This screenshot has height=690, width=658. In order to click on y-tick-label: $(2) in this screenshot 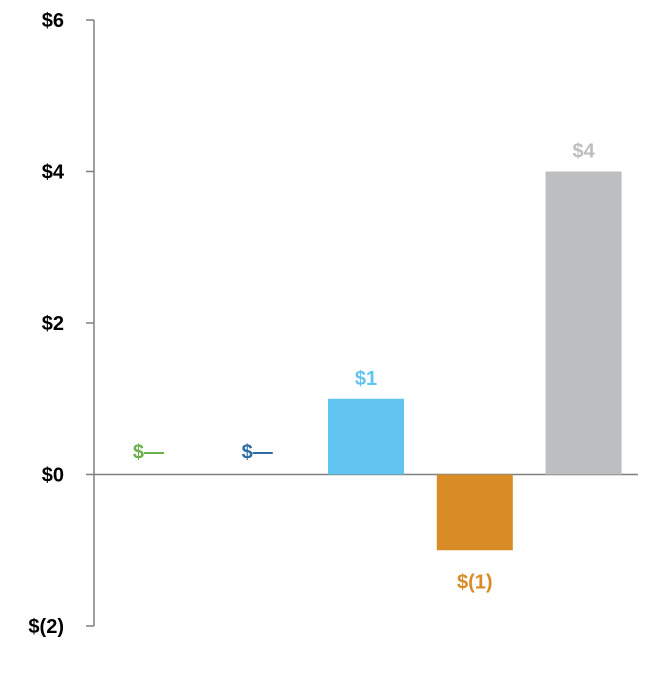, I will do `click(46, 627)`.